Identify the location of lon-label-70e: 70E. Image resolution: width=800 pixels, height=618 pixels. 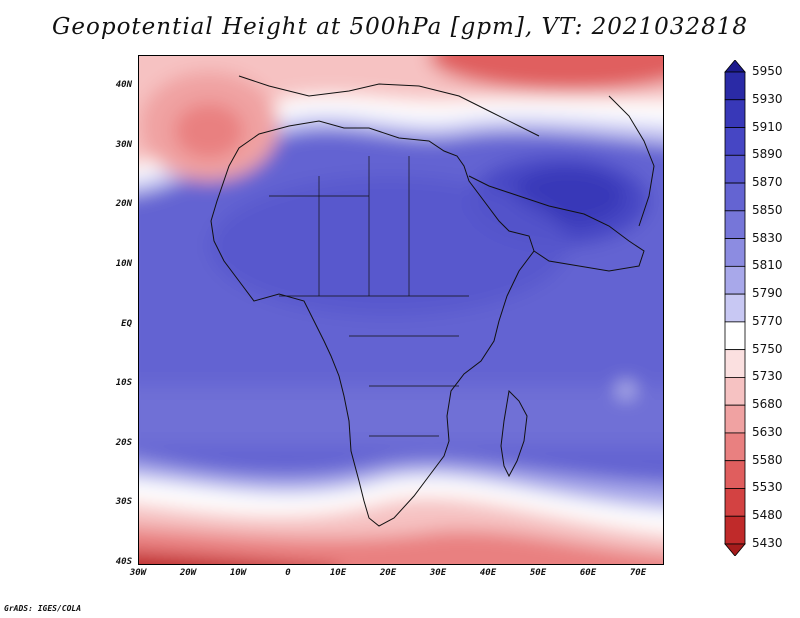
(638, 573).